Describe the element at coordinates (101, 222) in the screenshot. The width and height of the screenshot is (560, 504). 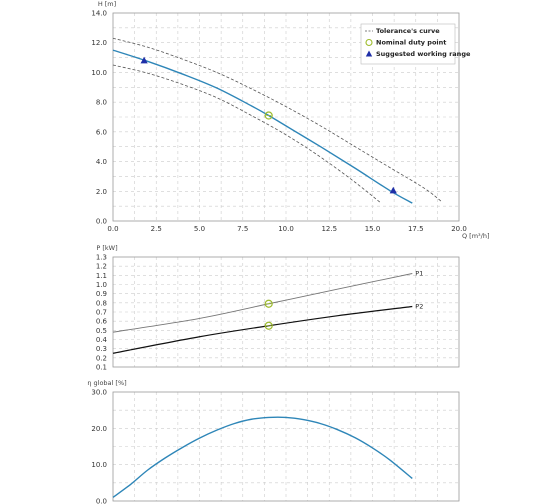
I see `head-ytick-label: 0.0` at that location.